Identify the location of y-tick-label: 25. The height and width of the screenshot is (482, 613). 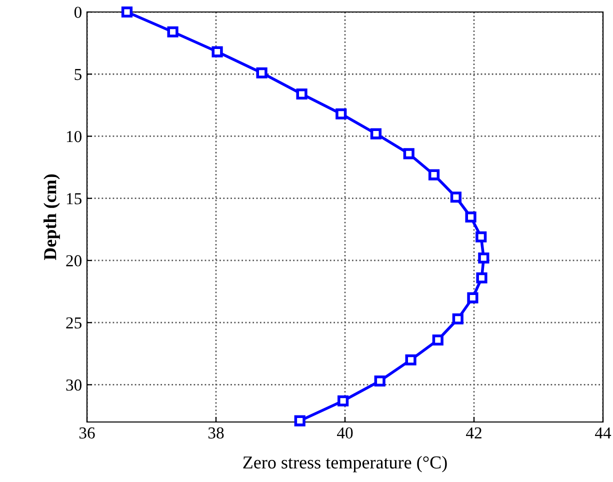
(74, 323).